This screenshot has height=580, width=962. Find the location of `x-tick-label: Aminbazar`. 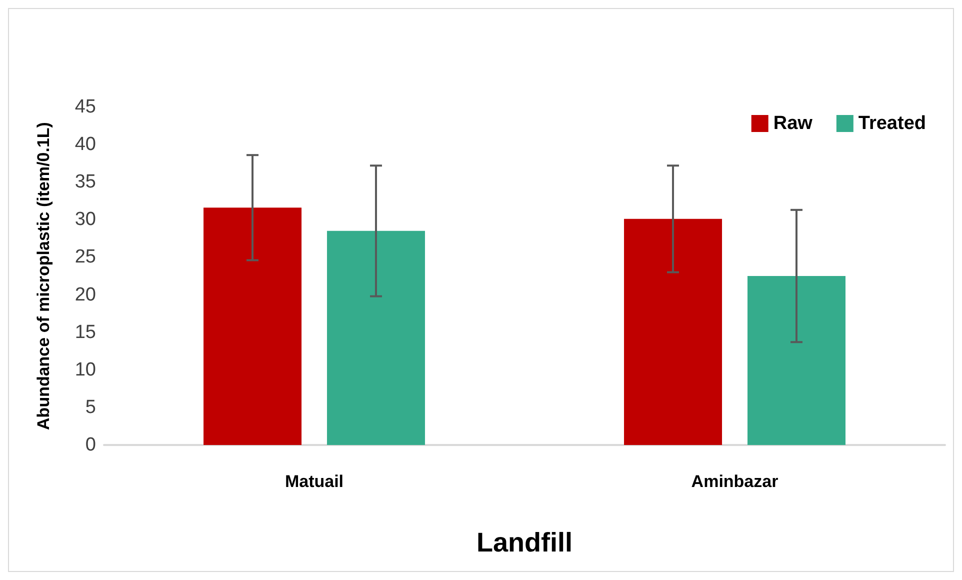

x-tick-label: Aminbazar is located at coordinates (735, 481).